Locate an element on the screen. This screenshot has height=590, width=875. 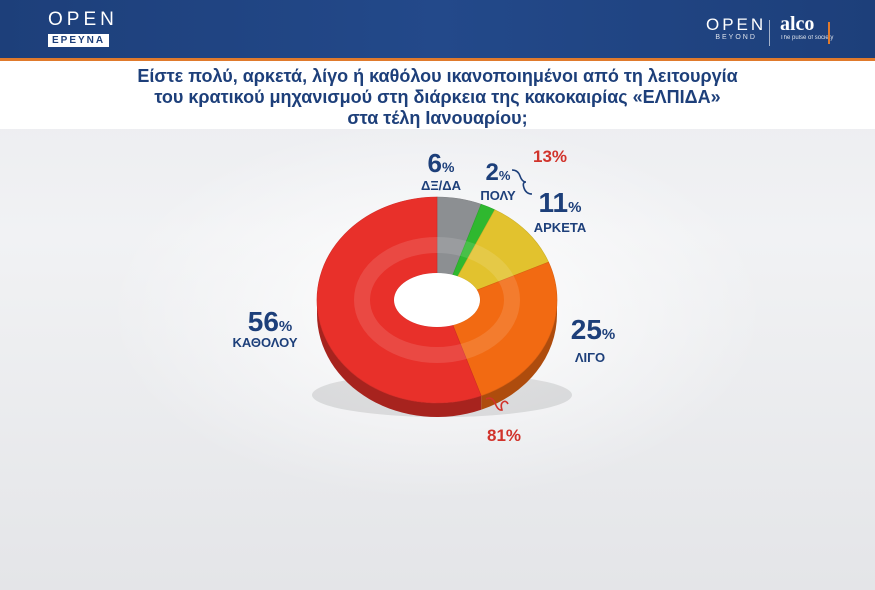
logo-left-sub: ΕΡΕΥΝΑ is located at coordinates (79, 40).